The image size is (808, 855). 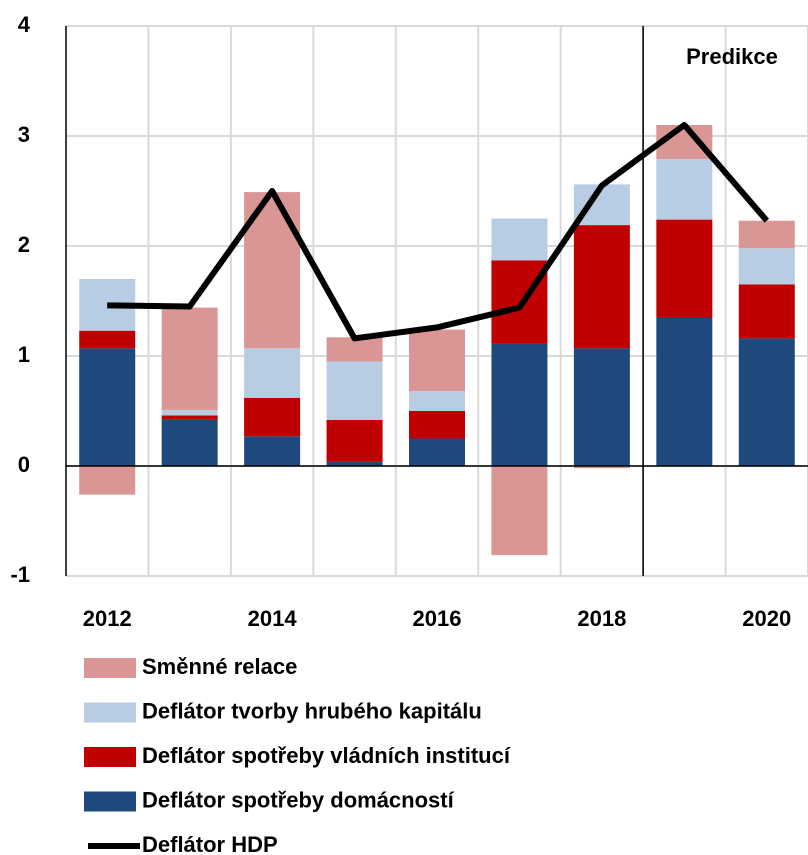 I want to click on y-tick-label: 0, so click(x=24, y=464).